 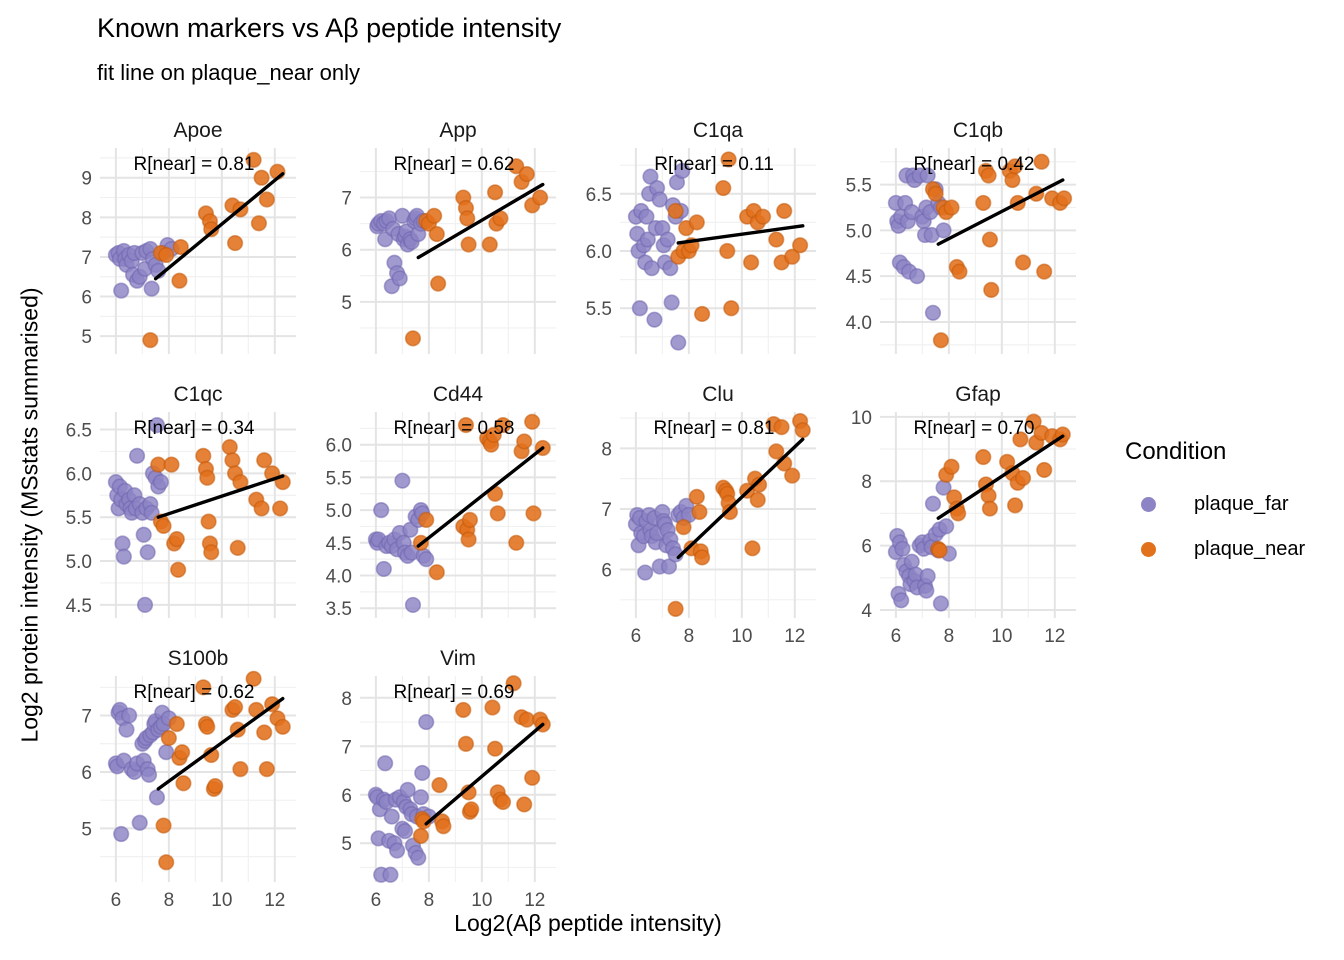 What do you see at coordinates (194, 428) in the screenshot?
I see `r-near-annotation: R[near] = 0.34` at bounding box center [194, 428].